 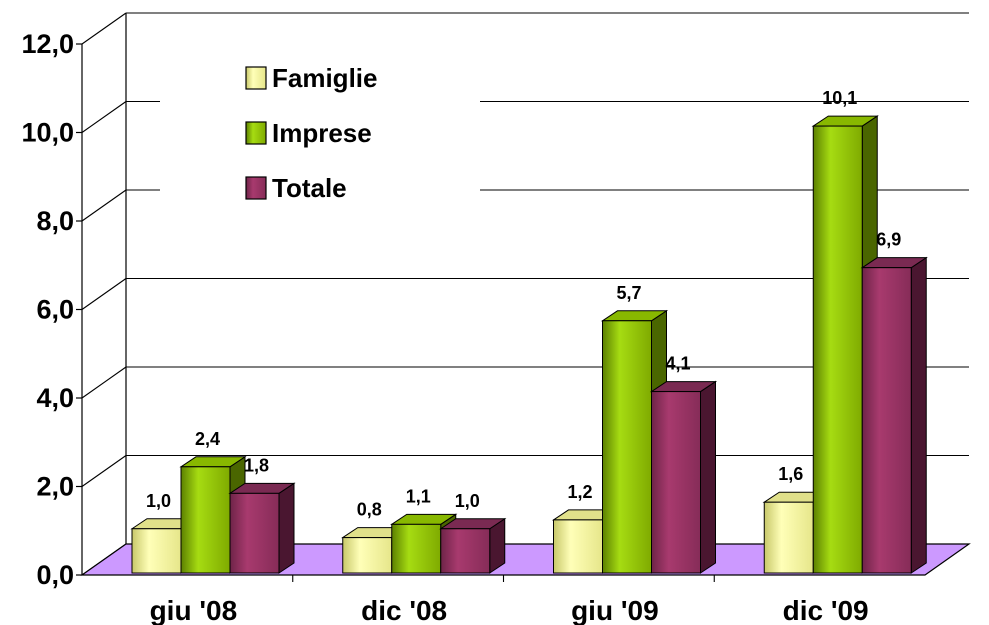 What do you see at coordinates (790, 474) in the screenshot?
I see `data-label: 1,6` at bounding box center [790, 474].